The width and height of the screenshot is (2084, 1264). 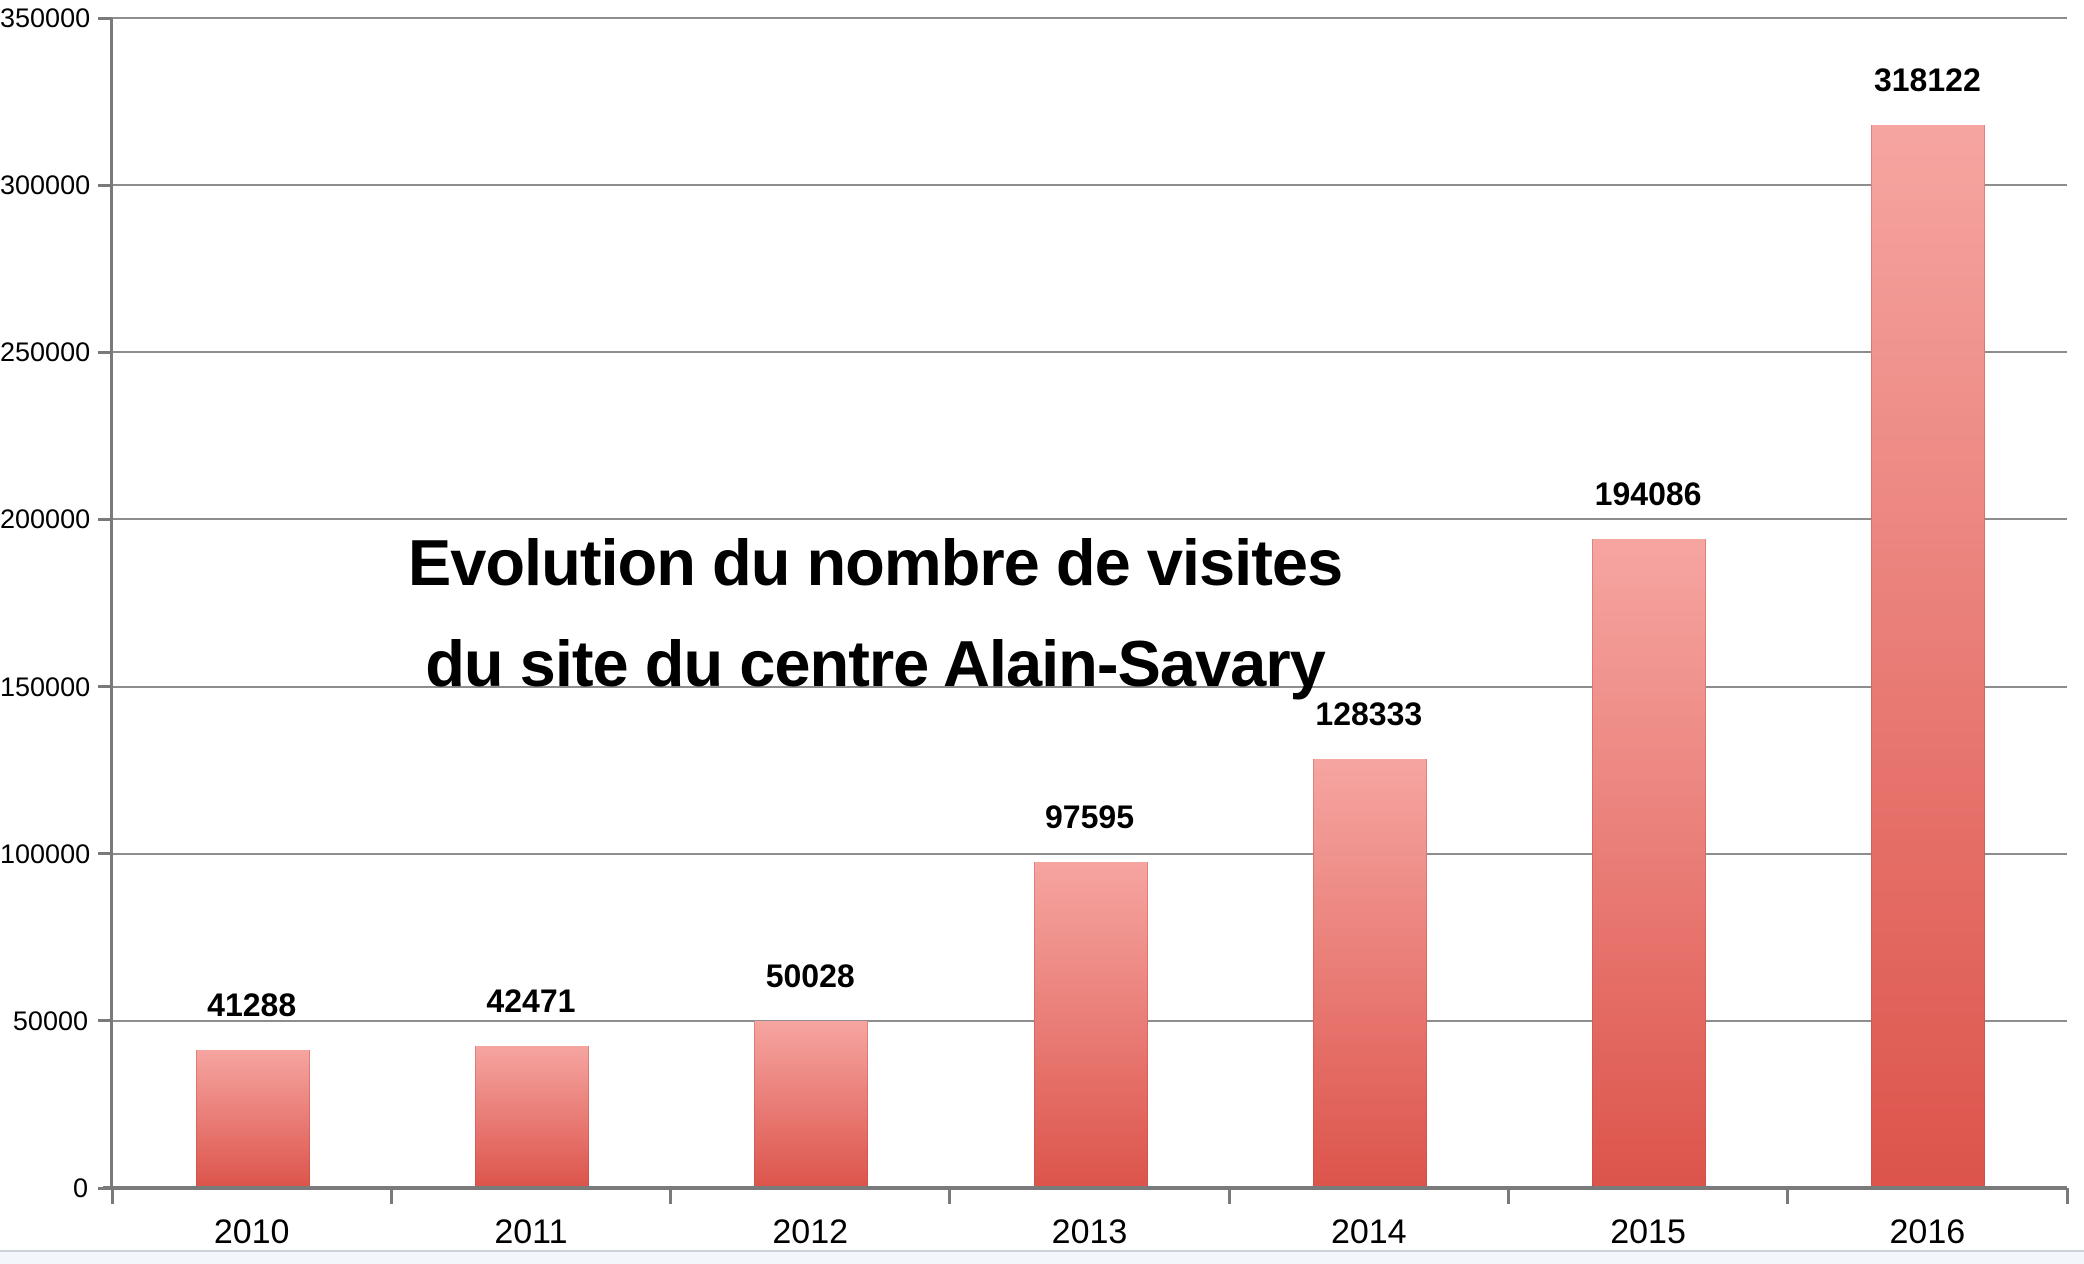 What do you see at coordinates (1089, 816) in the screenshot?
I see `bar-value-label: 97595` at bounding box center [1089, 816].